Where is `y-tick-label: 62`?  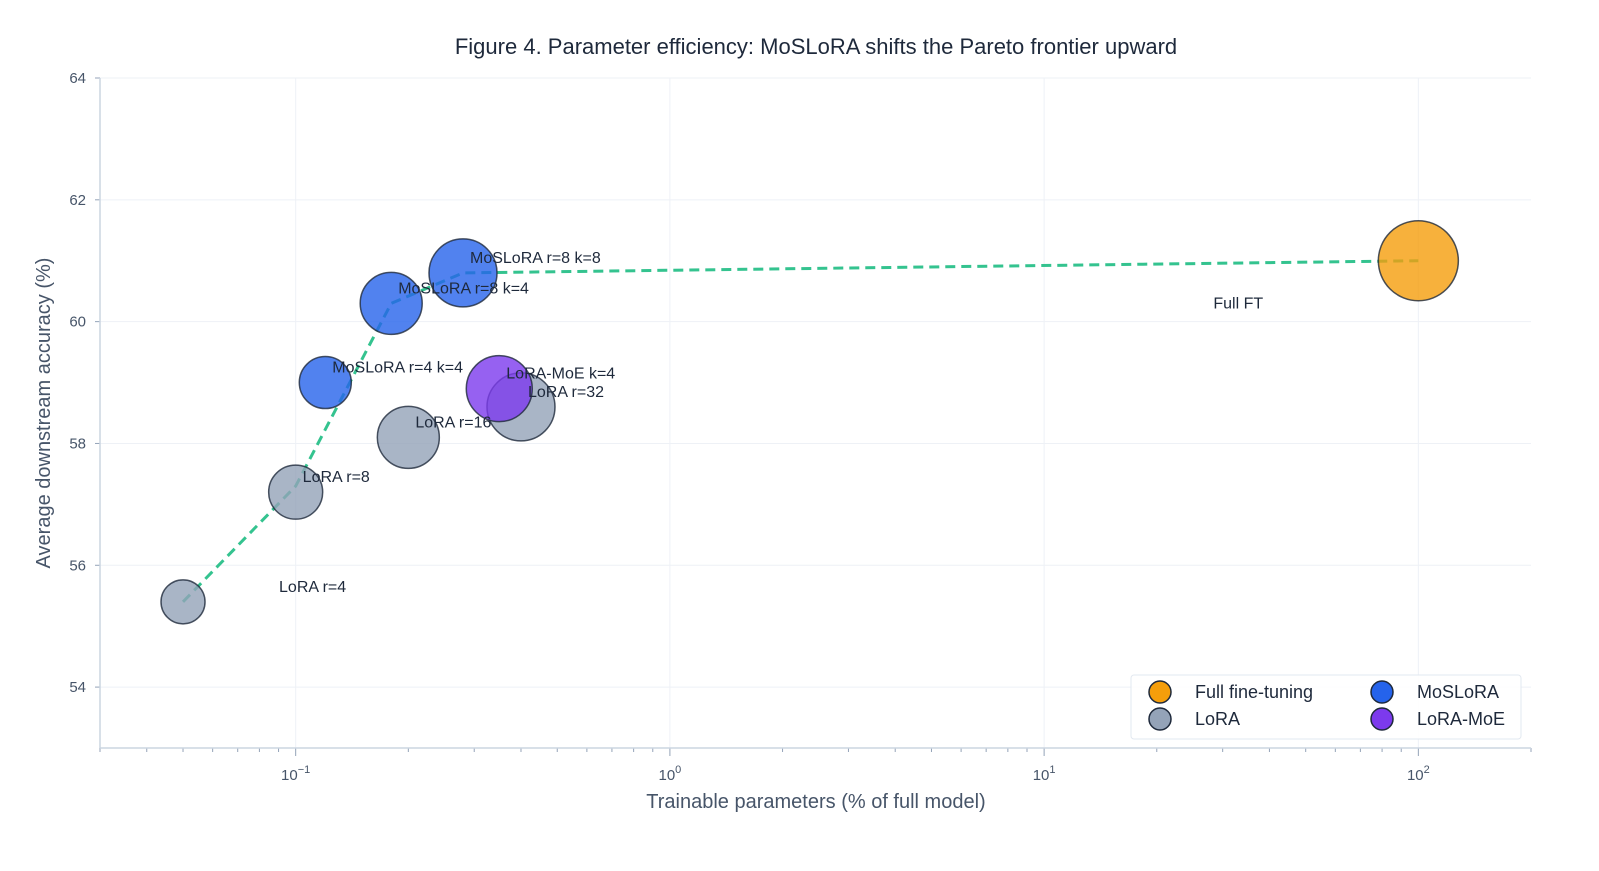 y-tick-label: 62 is located at coordinates (77, 200).